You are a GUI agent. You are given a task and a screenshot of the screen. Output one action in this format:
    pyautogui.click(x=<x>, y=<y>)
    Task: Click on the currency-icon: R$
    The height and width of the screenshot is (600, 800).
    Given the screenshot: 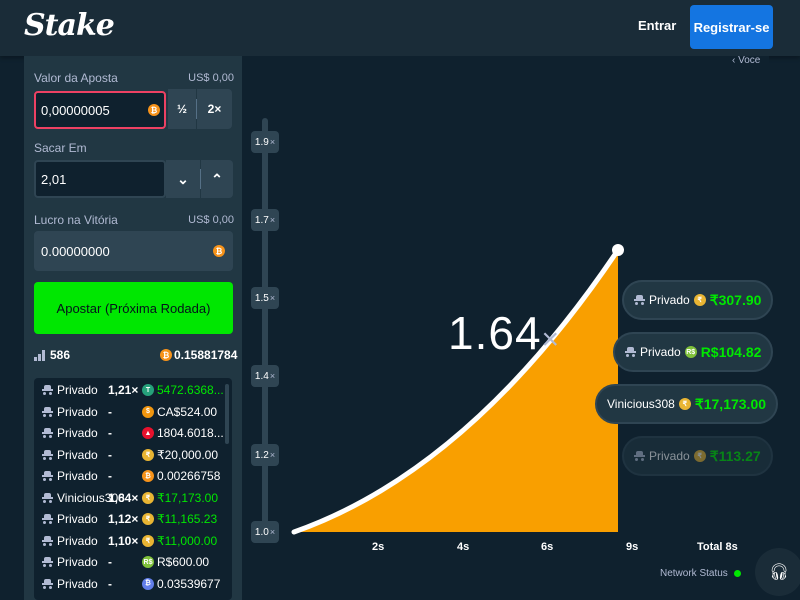 What is the action you would take?
    pyautogui.click(x=148, y=562)
    